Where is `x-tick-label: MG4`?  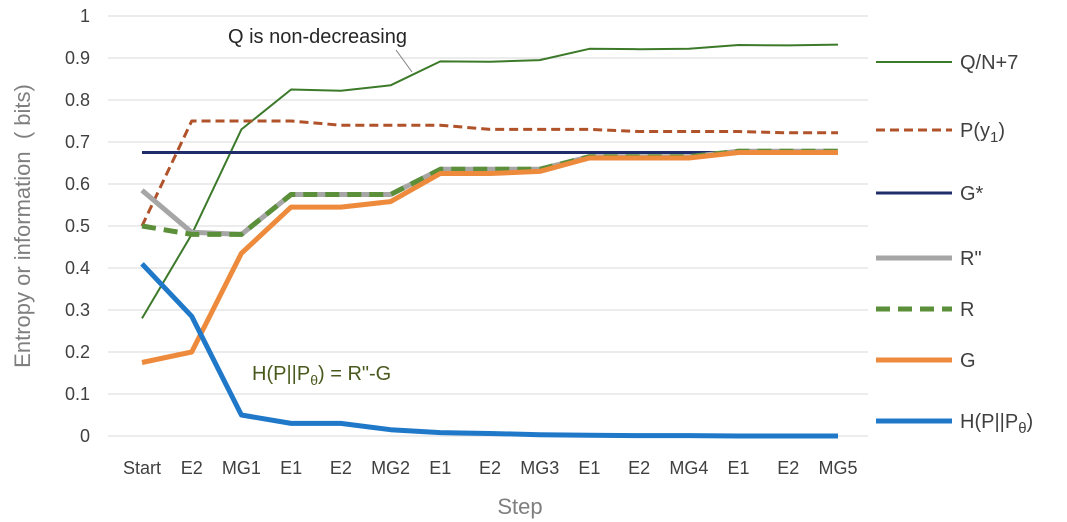
x-tick-label: MG4 is located at coordinates (688, 468).